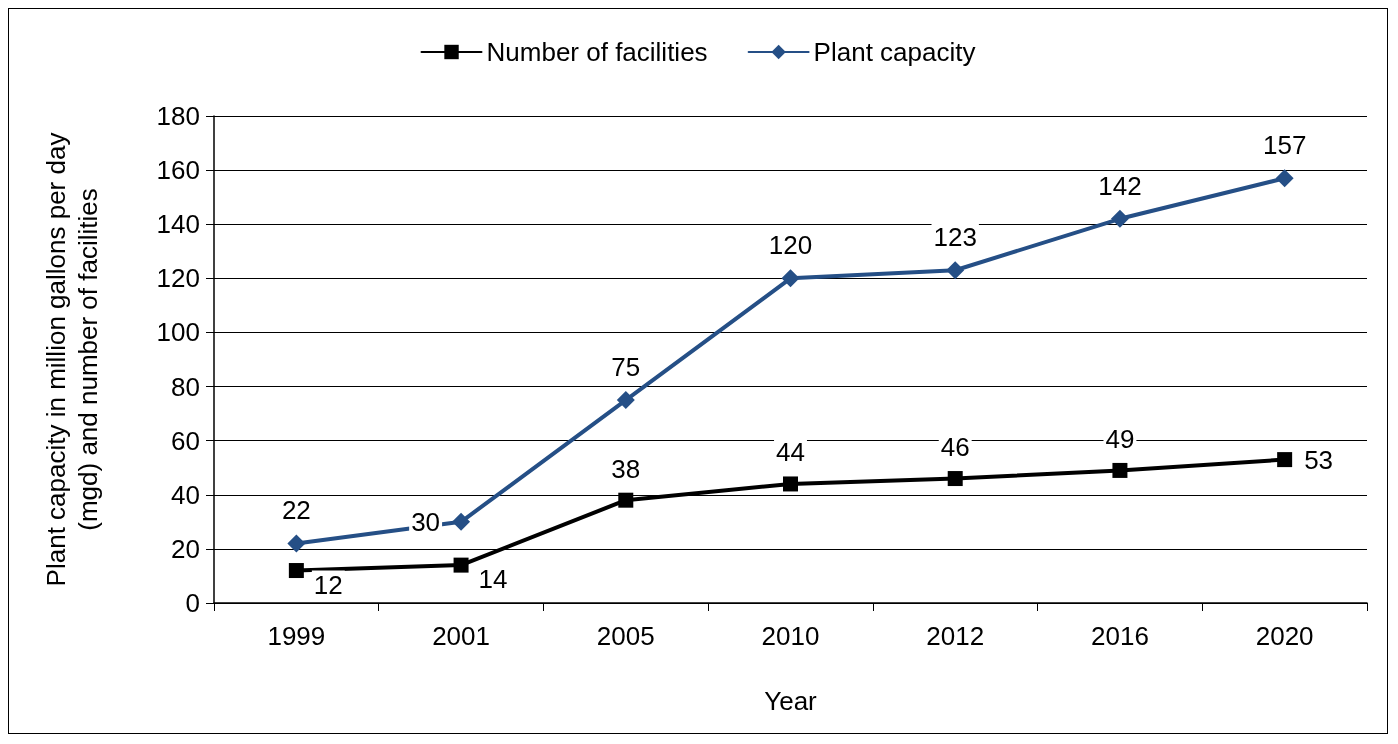 The image size is (1398, 744). What do you see at coordinates (1319, 459) in the screenshot?
I see `data-label: 53` at bounding box center [1319, 459].